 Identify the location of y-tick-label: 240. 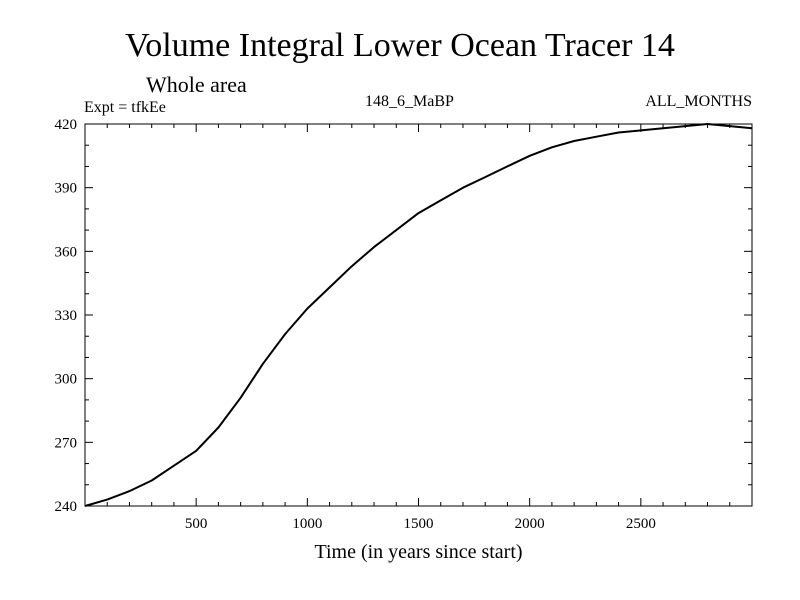
(66, 507).